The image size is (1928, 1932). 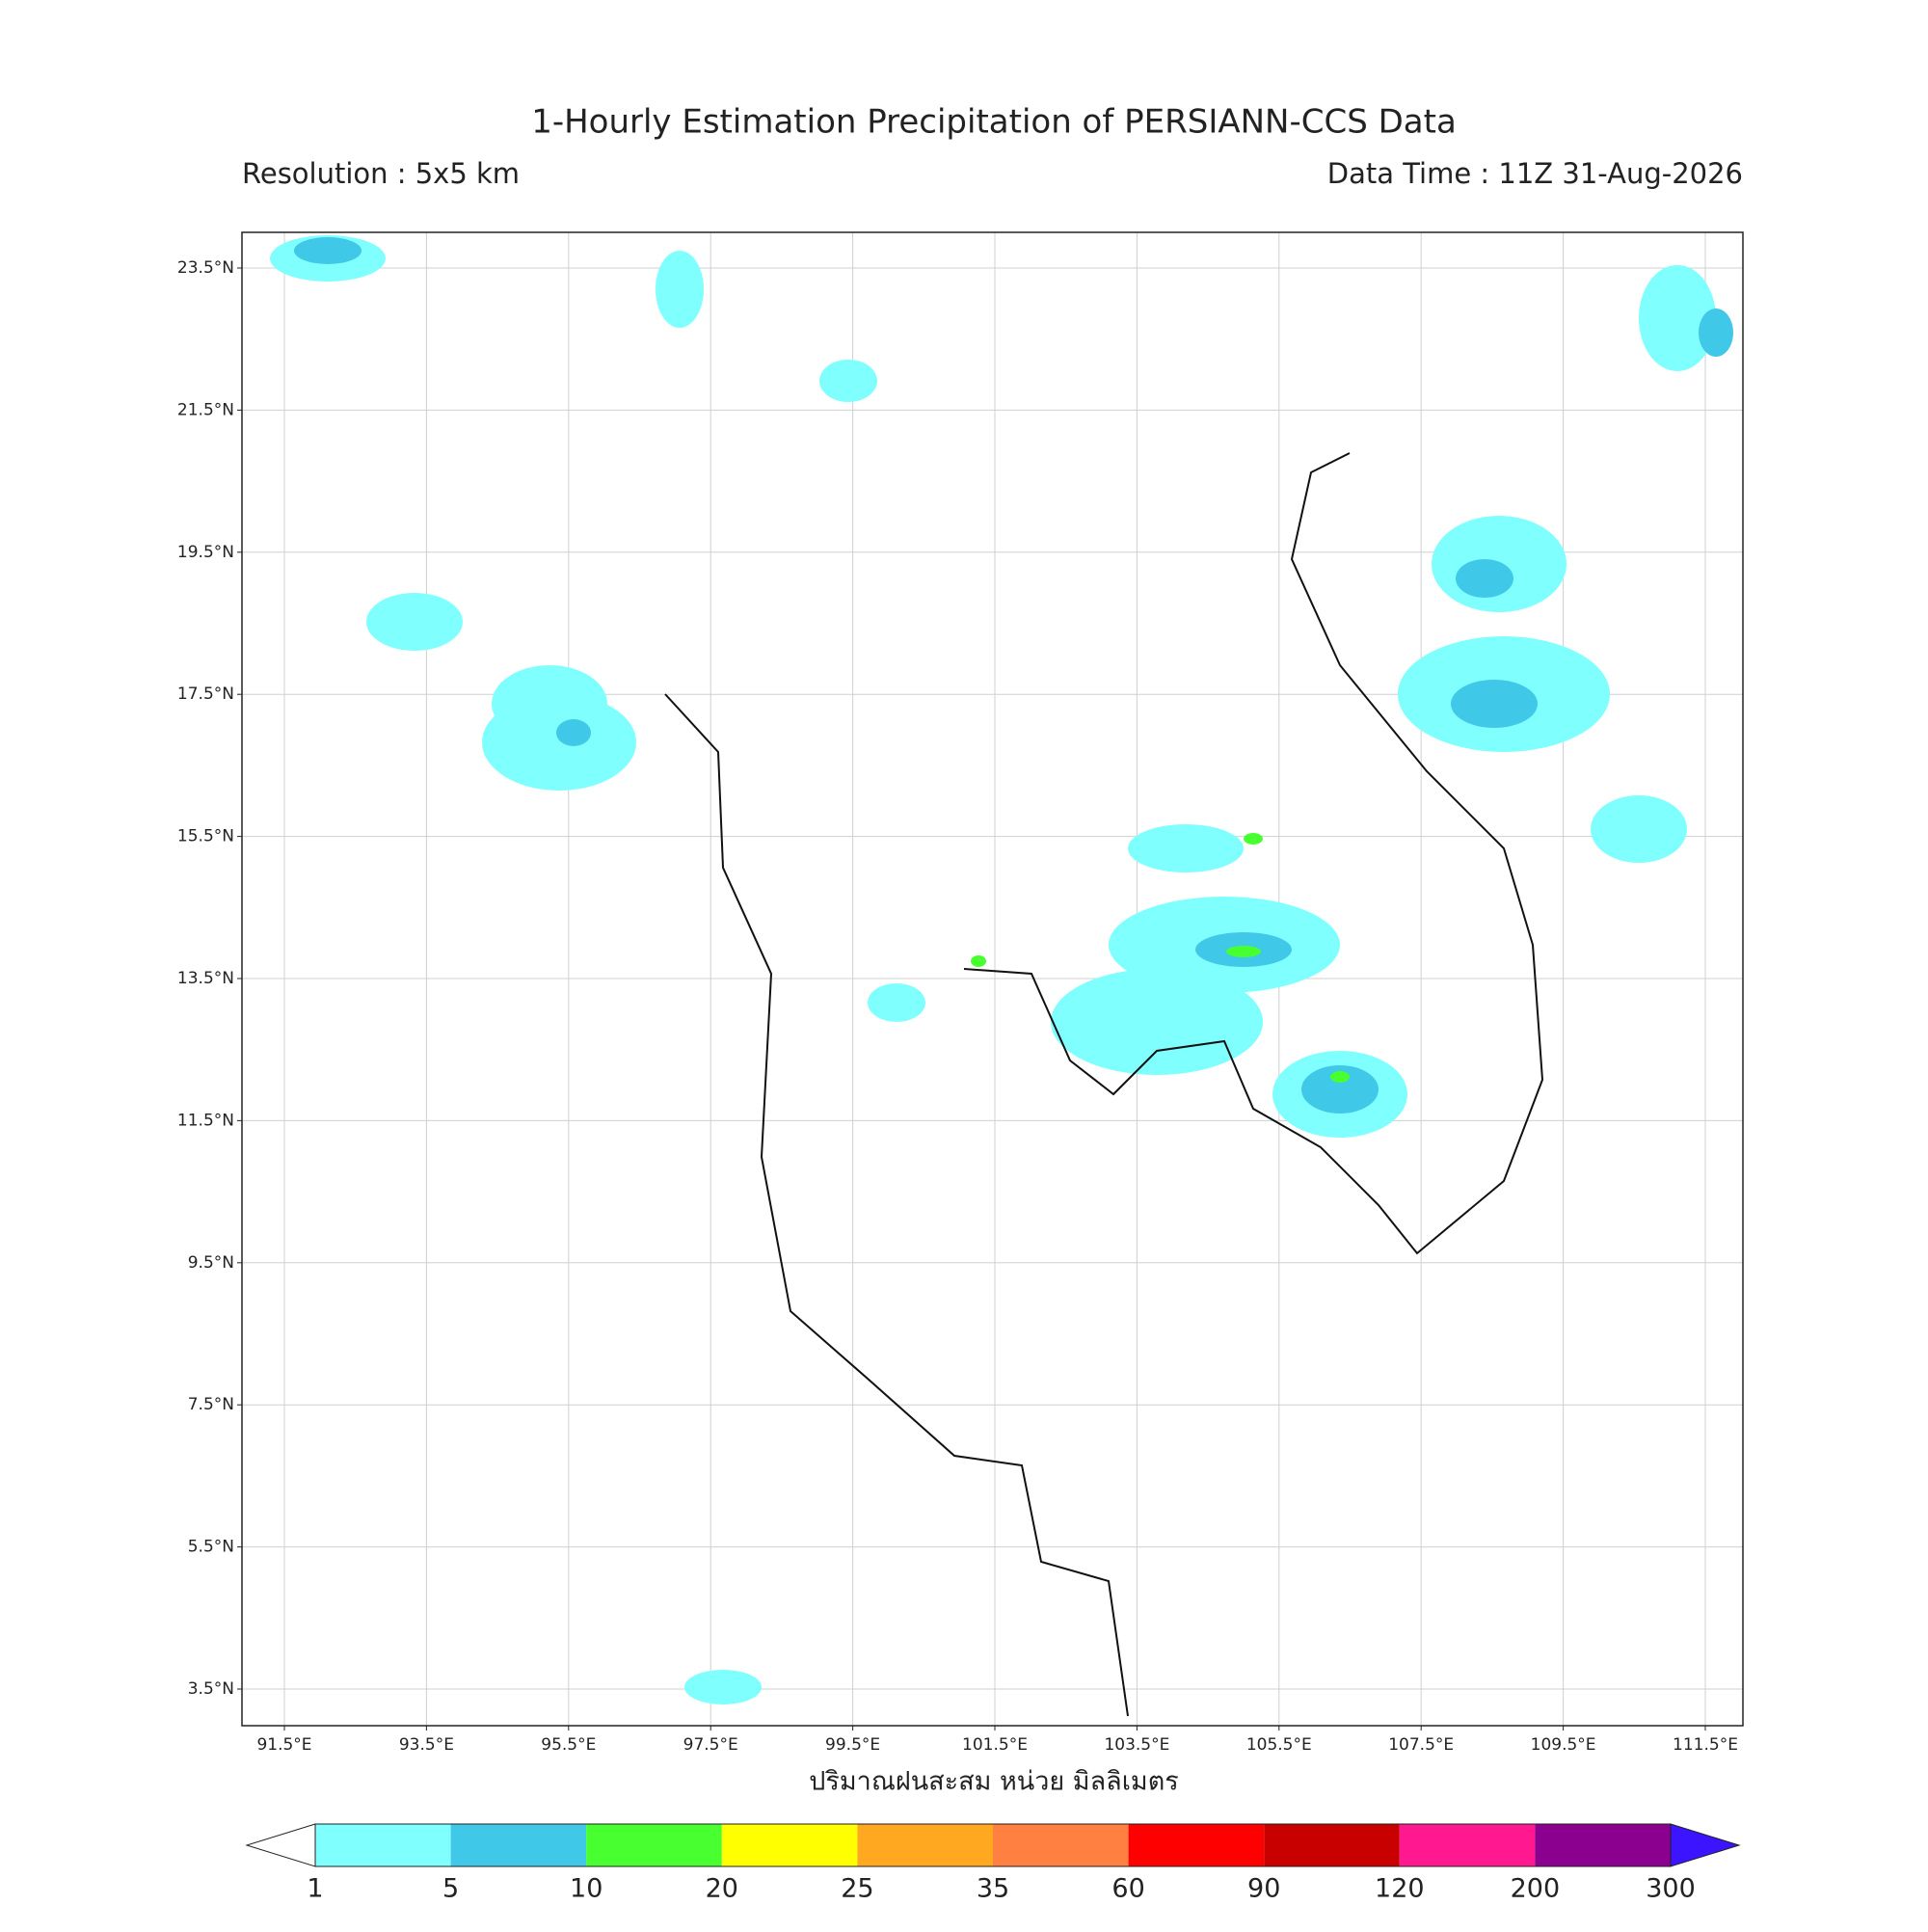 What do you see at coordinates (1535, 174) in the screenshot?
I see `data-time: Data Time : 11Z 31-Aug-2026` at bounding box center [1535, 174].